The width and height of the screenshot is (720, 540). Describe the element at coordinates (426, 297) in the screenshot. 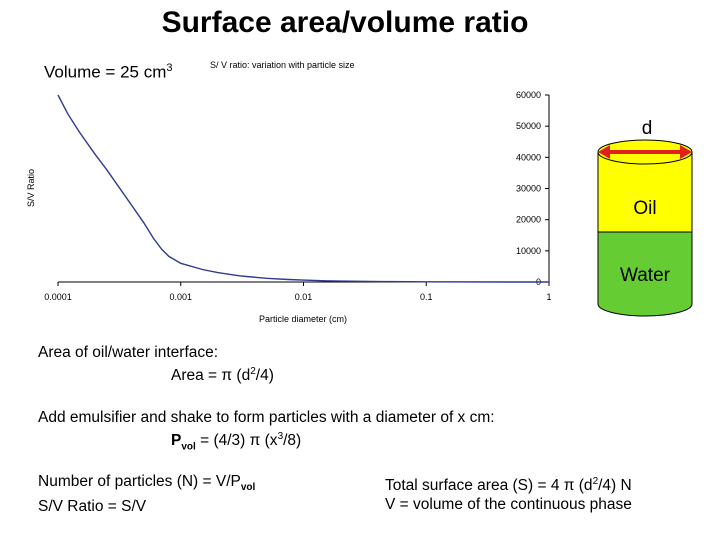

I see `x-tick-label: 0.1` at that location.